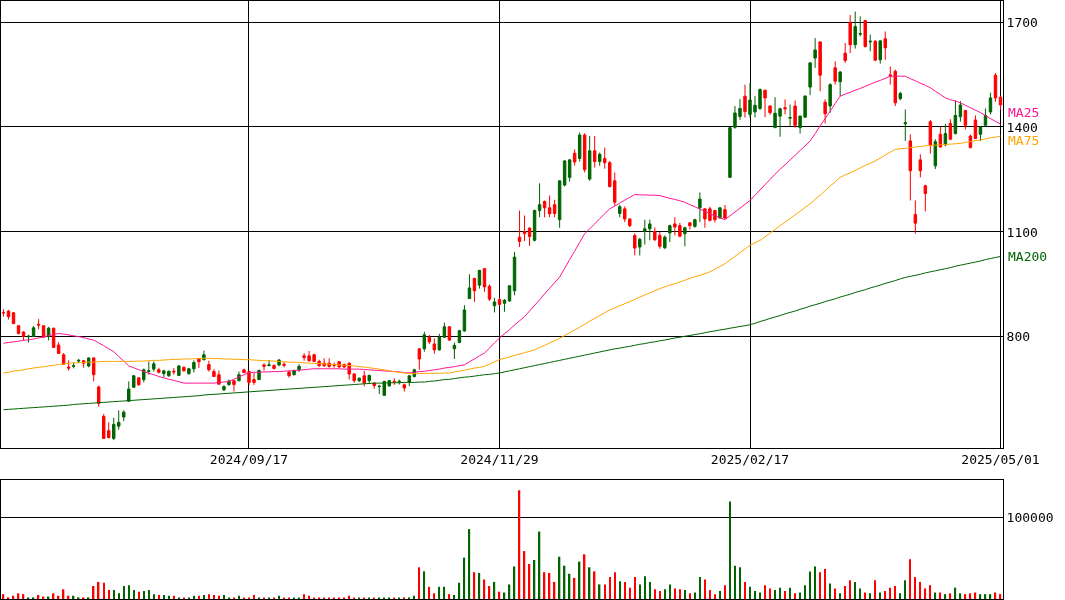 This screenshot has height=600, width=1065. I want to click on x-tick-label: 2024/11/29, so click(499, 460).